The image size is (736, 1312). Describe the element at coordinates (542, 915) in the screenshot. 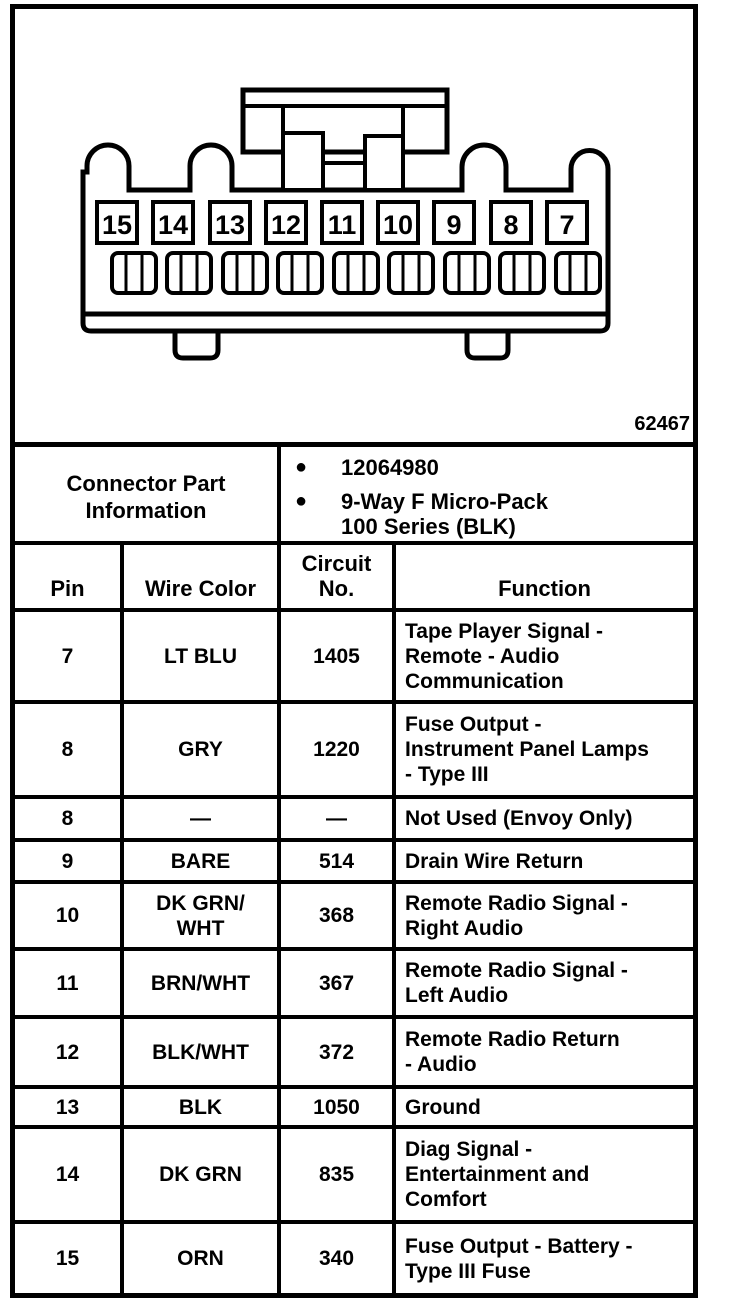

I see `function-cell: Remote Radio Signal - Right Audio` at that location.